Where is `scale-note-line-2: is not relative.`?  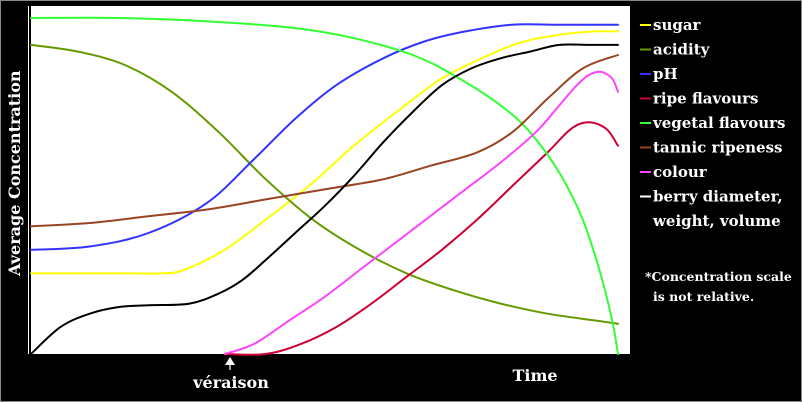
scale-note-line-2: is not relative. is located at coordinates (703, 296).